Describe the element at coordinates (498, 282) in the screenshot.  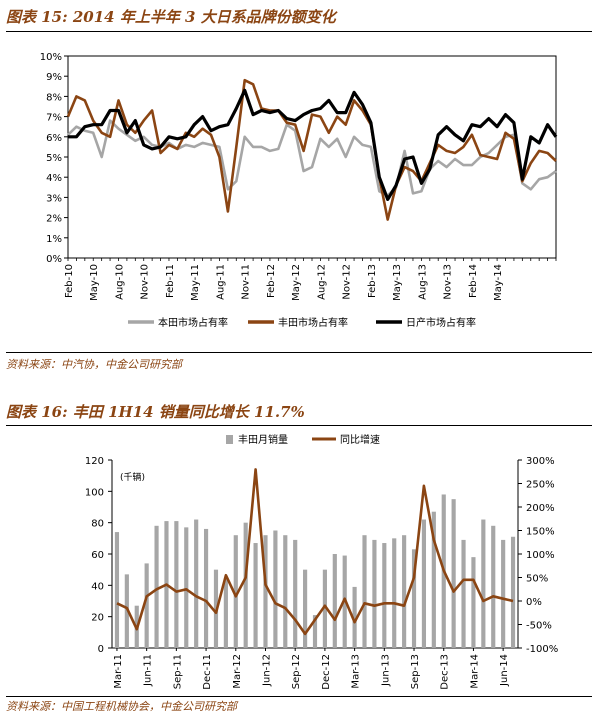
I see `x-tick-label: May-14` at that location.